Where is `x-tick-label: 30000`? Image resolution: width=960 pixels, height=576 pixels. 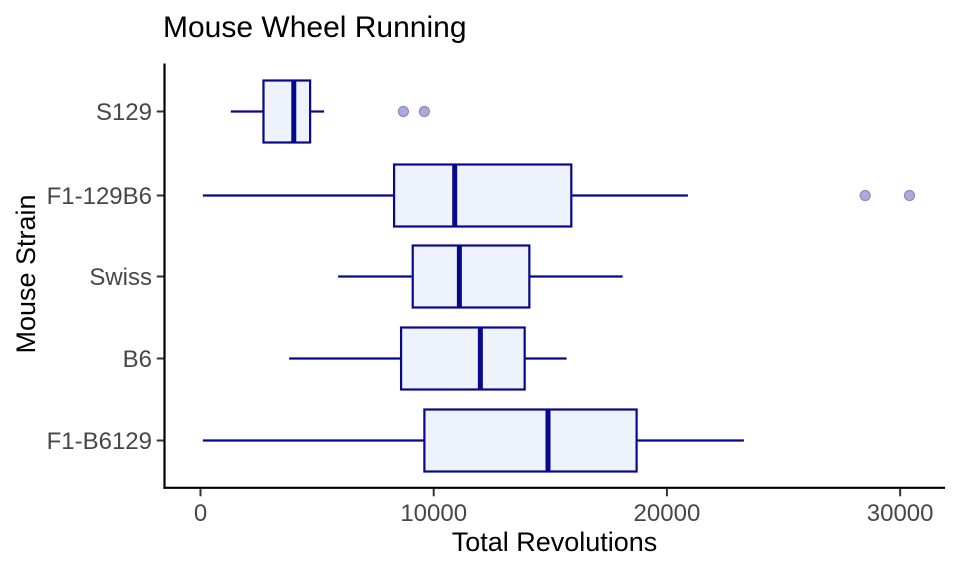
x-tick-label: 30000 is located at coordinates (900, 513).